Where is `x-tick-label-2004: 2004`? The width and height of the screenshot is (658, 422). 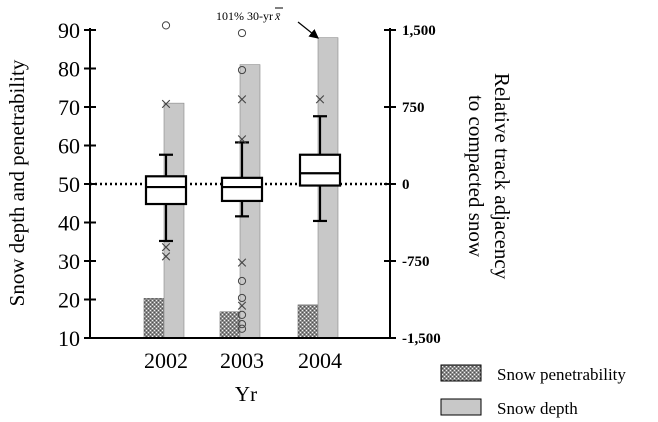 x-tick-label-2004: 2004 is located at coordinates (320, 360).